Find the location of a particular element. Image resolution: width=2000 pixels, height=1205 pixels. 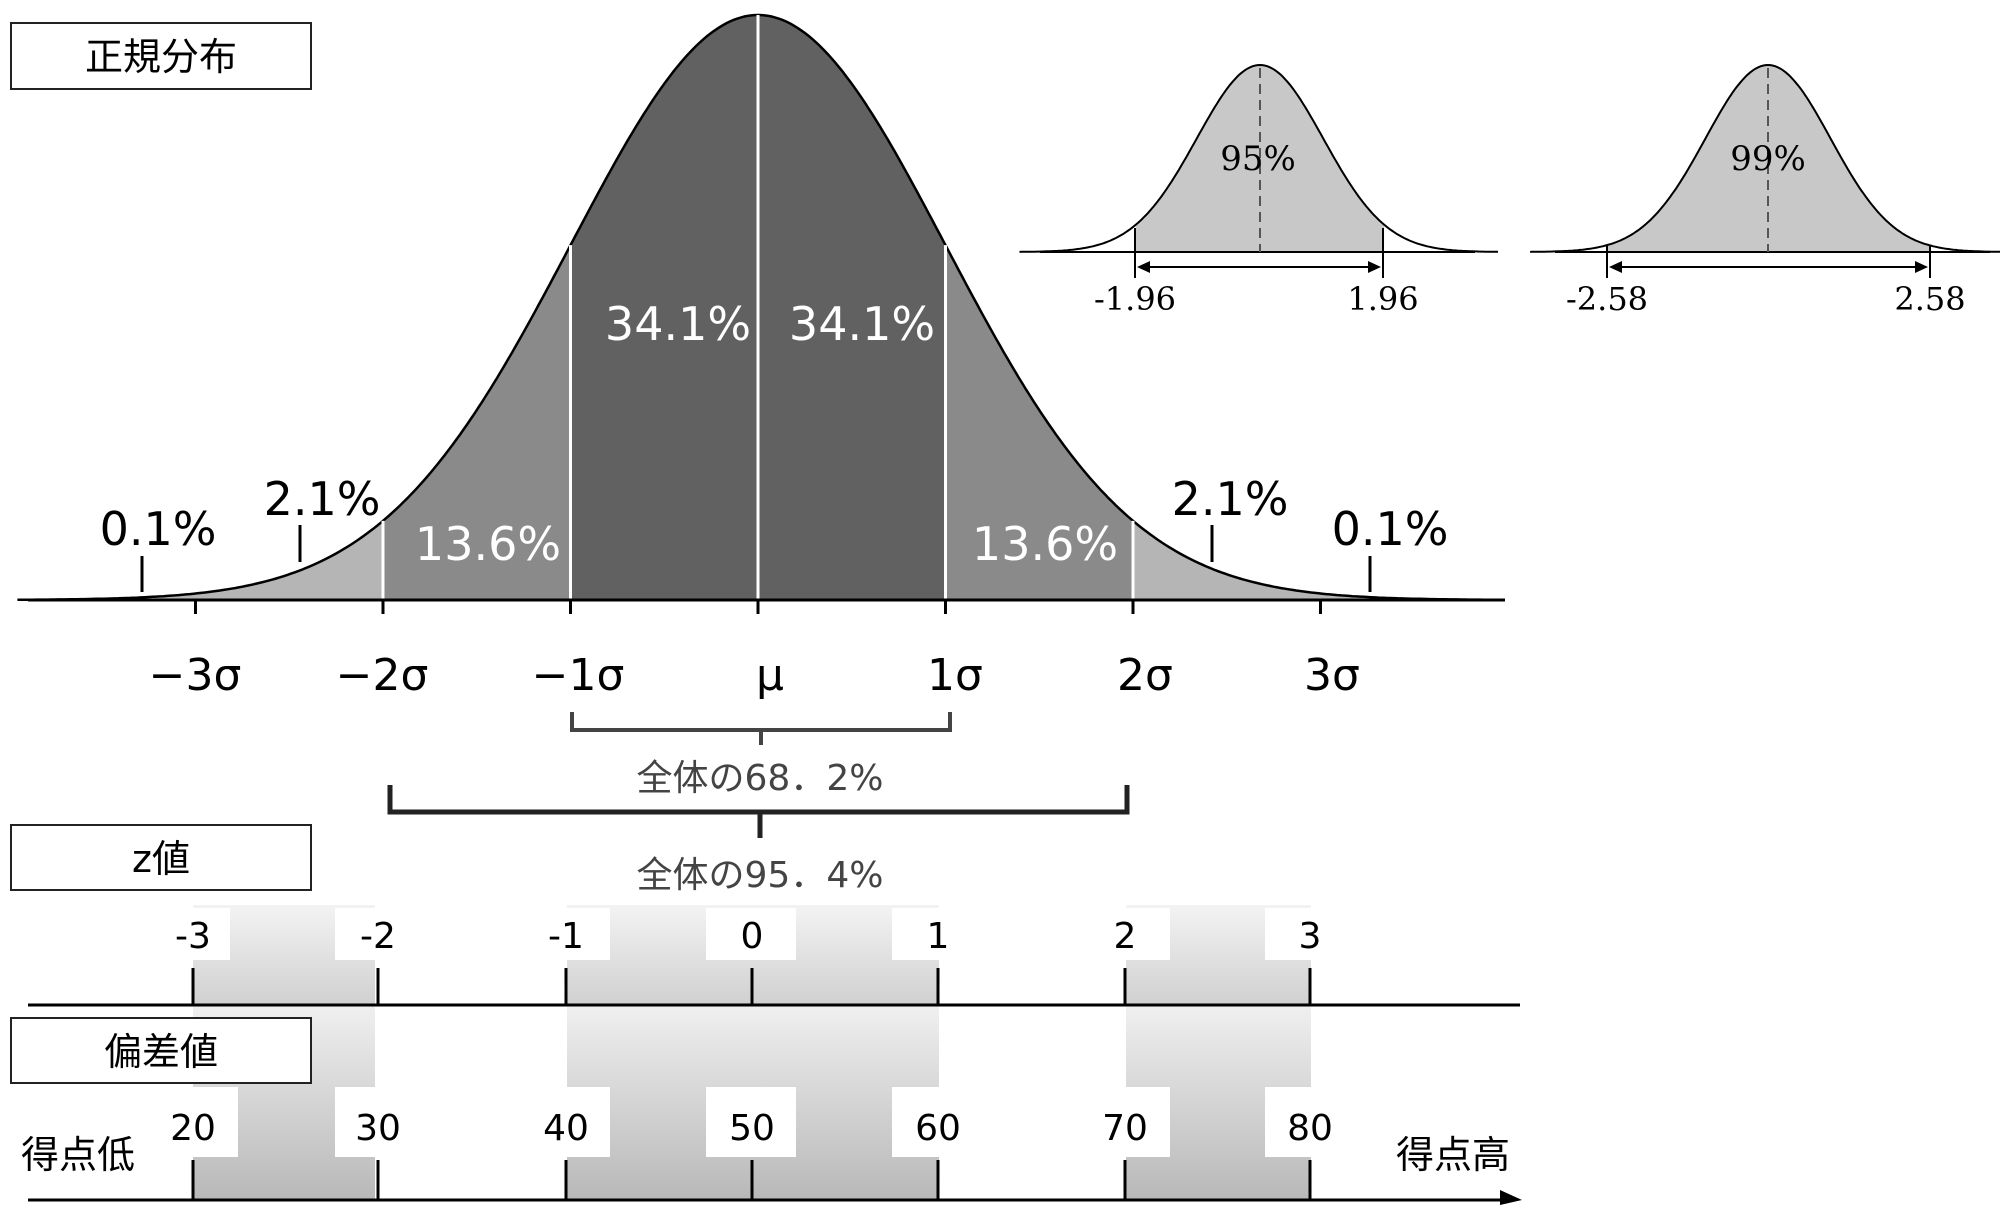

inset-99-area is located at coordinates (1768, 158).